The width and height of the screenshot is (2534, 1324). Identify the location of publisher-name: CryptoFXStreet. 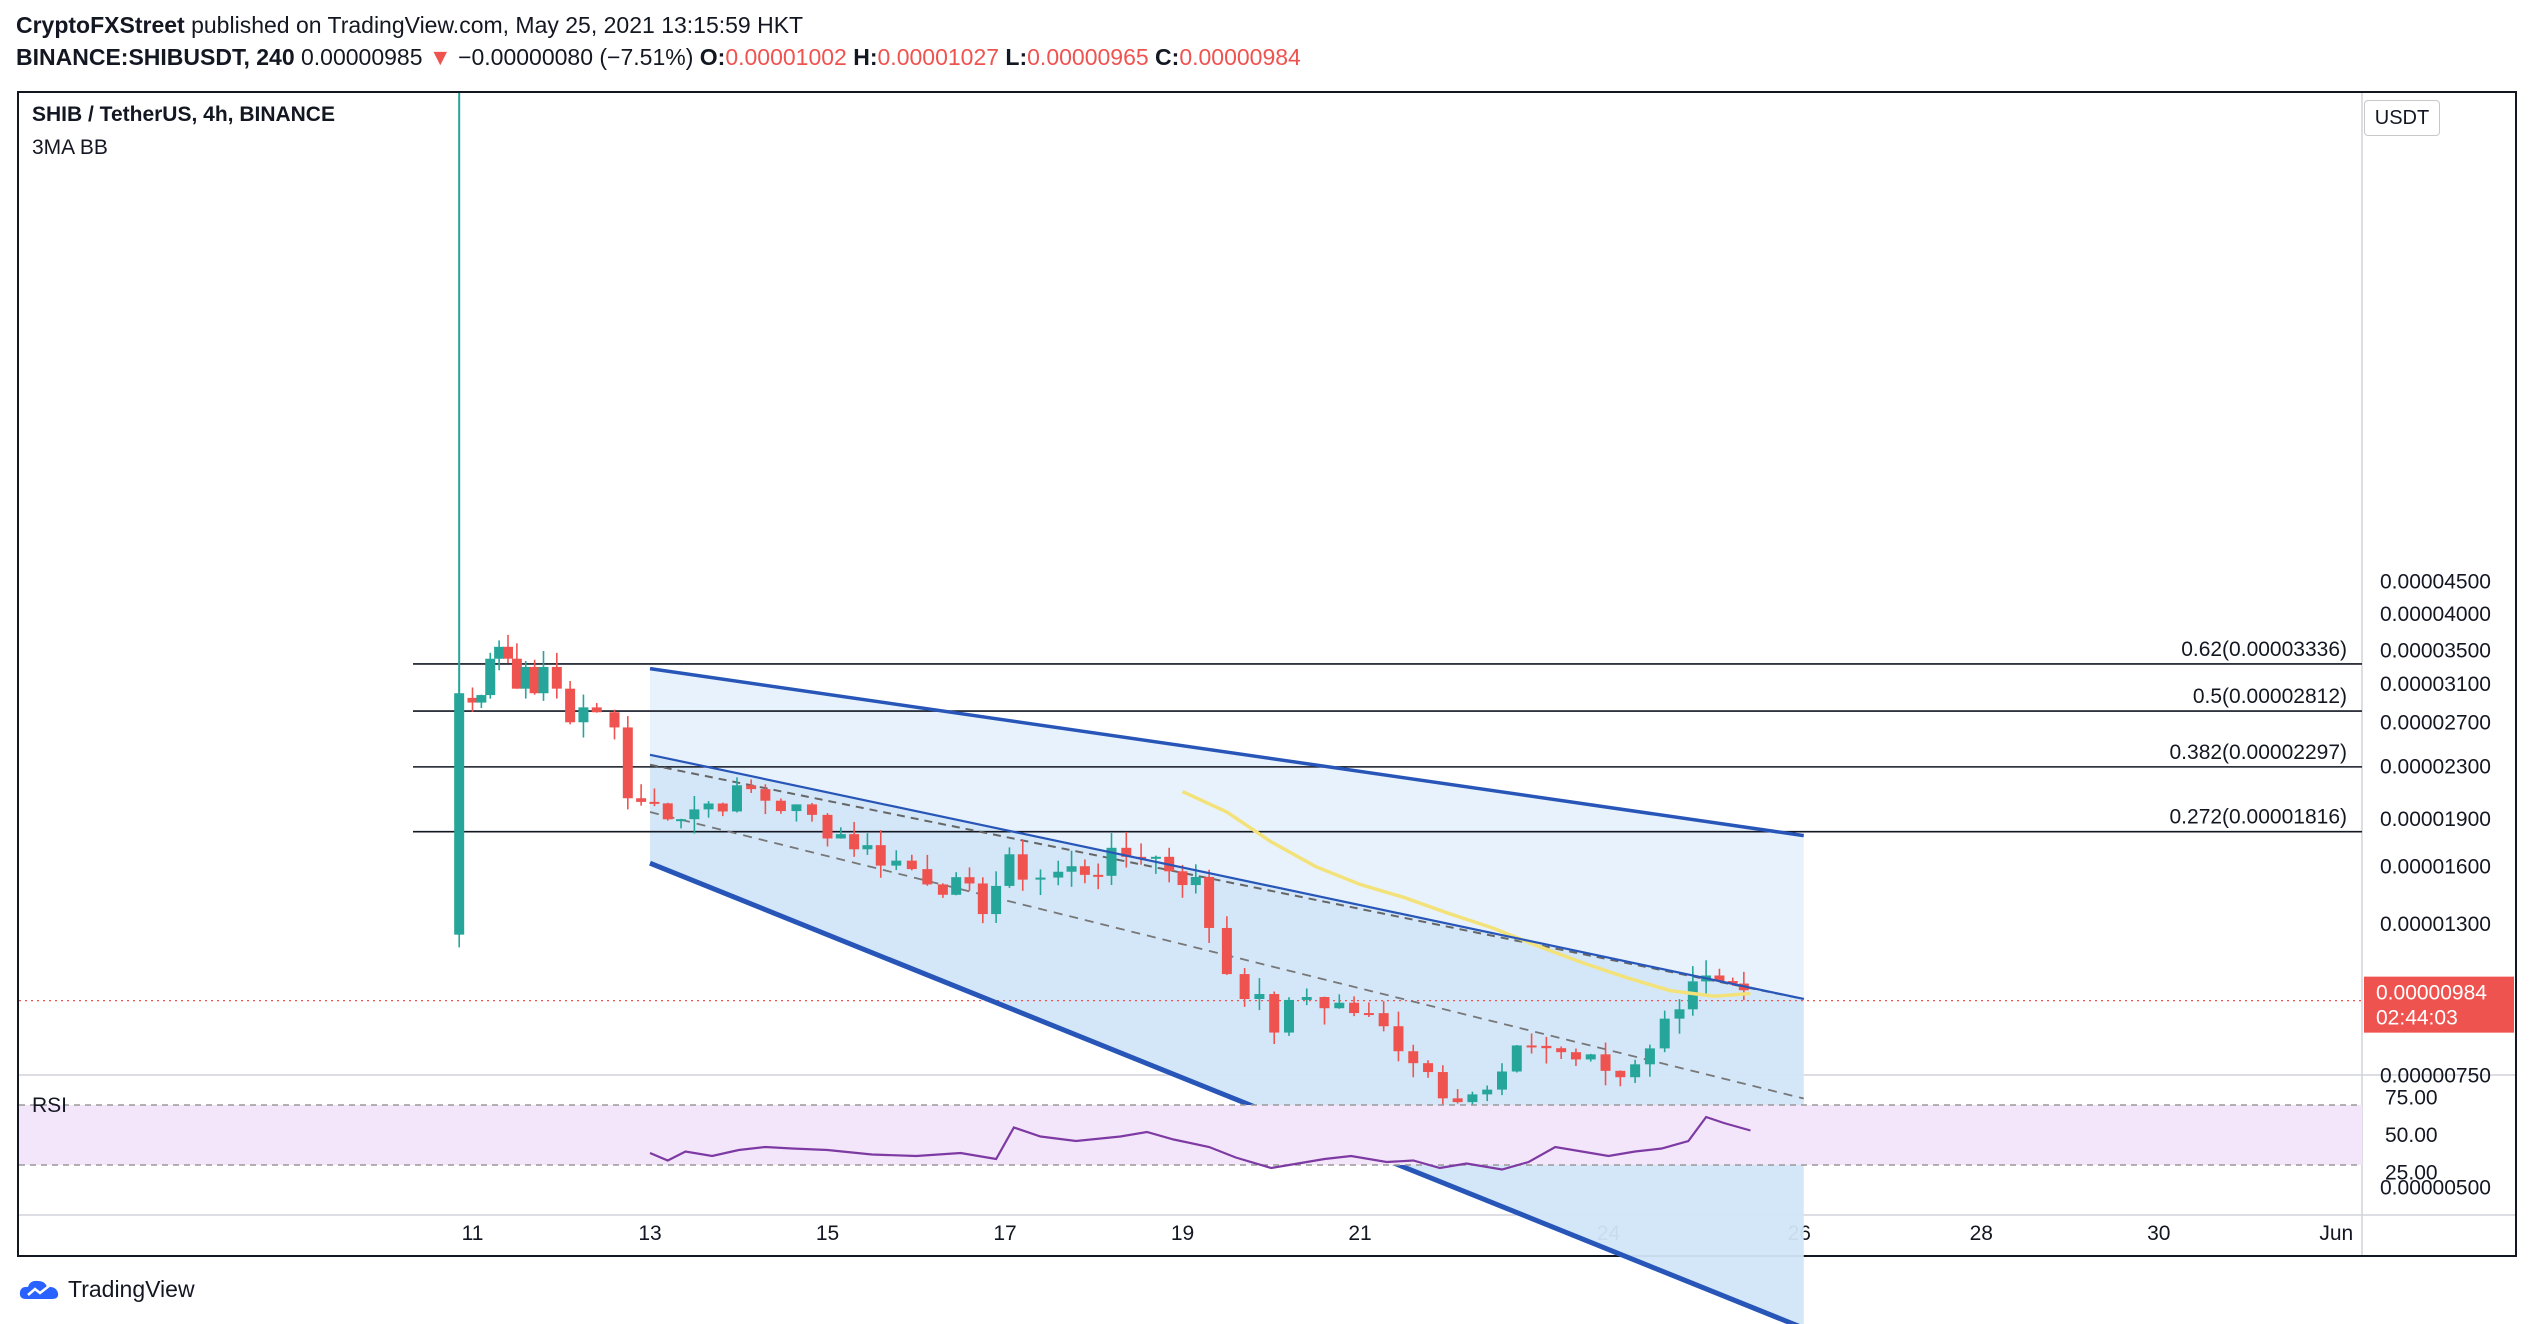
(100, 25).